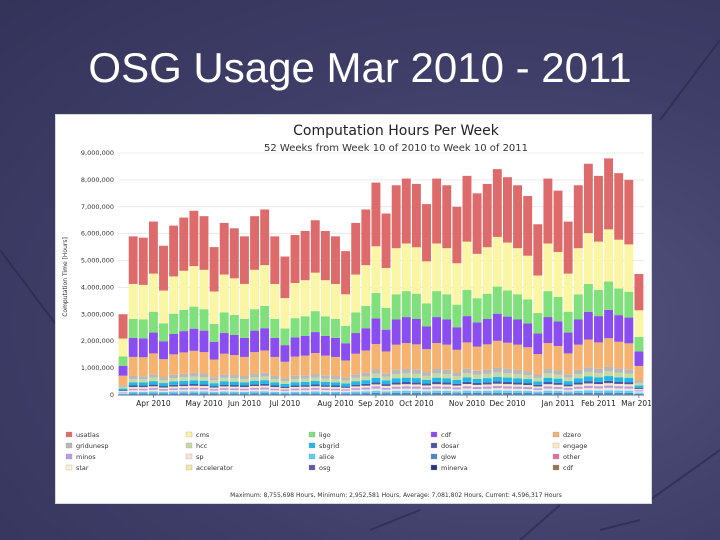 The width and height of the screenshot is (720, 540). Describe the element at coordinates (598, 403) in the screenshot. I see `x-tick-label: Feb 2011` at that location.